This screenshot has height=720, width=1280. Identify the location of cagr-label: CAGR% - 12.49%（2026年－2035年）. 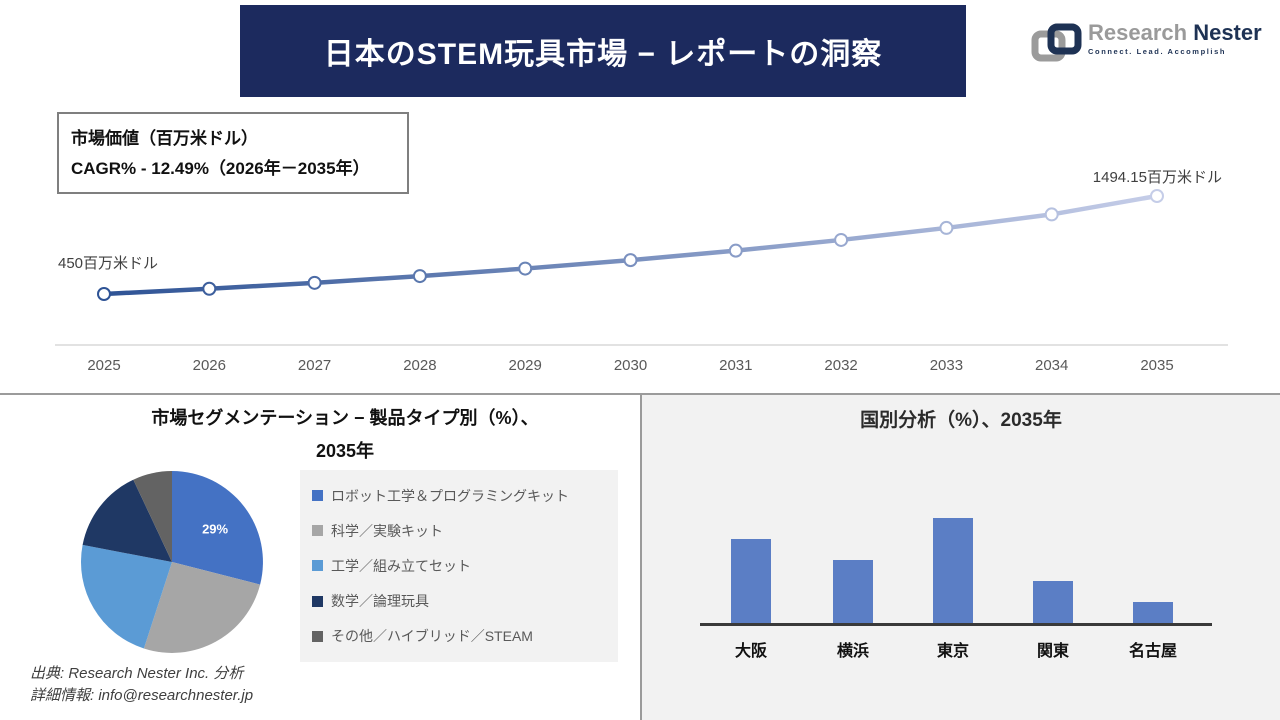
(220, 168).